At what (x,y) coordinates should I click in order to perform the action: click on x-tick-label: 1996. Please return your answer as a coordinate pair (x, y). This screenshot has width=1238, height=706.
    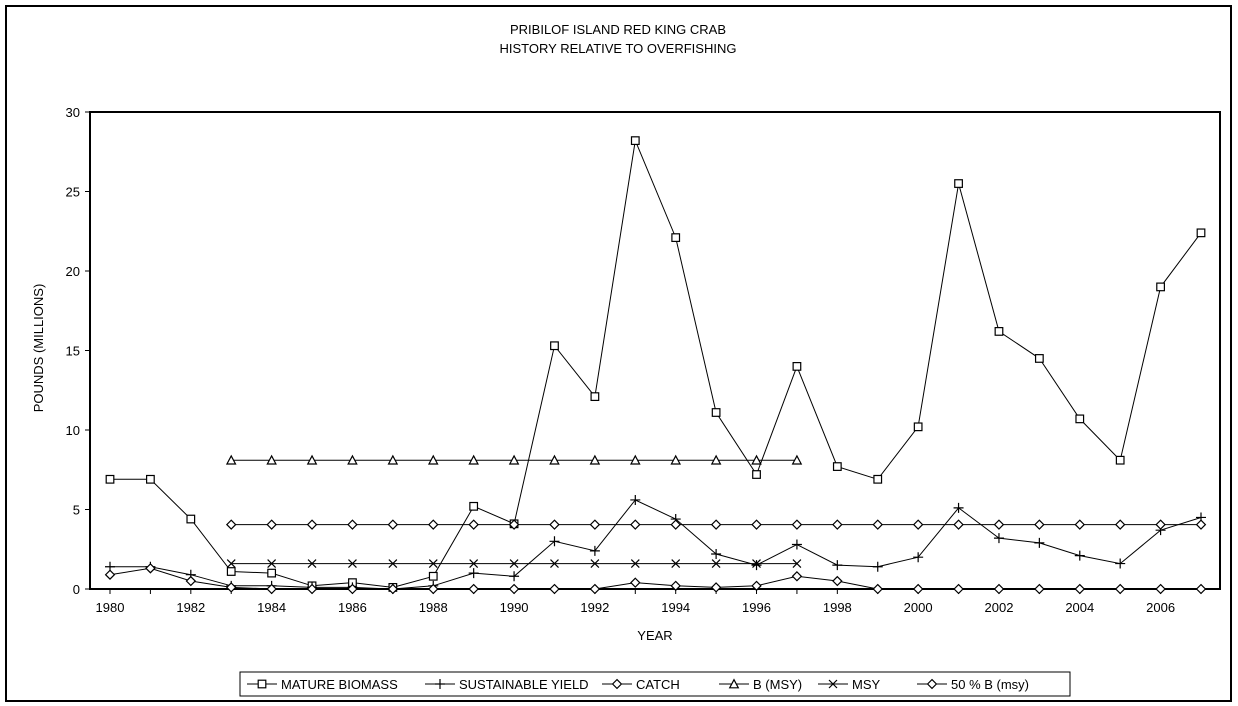
    Looking at the image, I should click on (756, 607).